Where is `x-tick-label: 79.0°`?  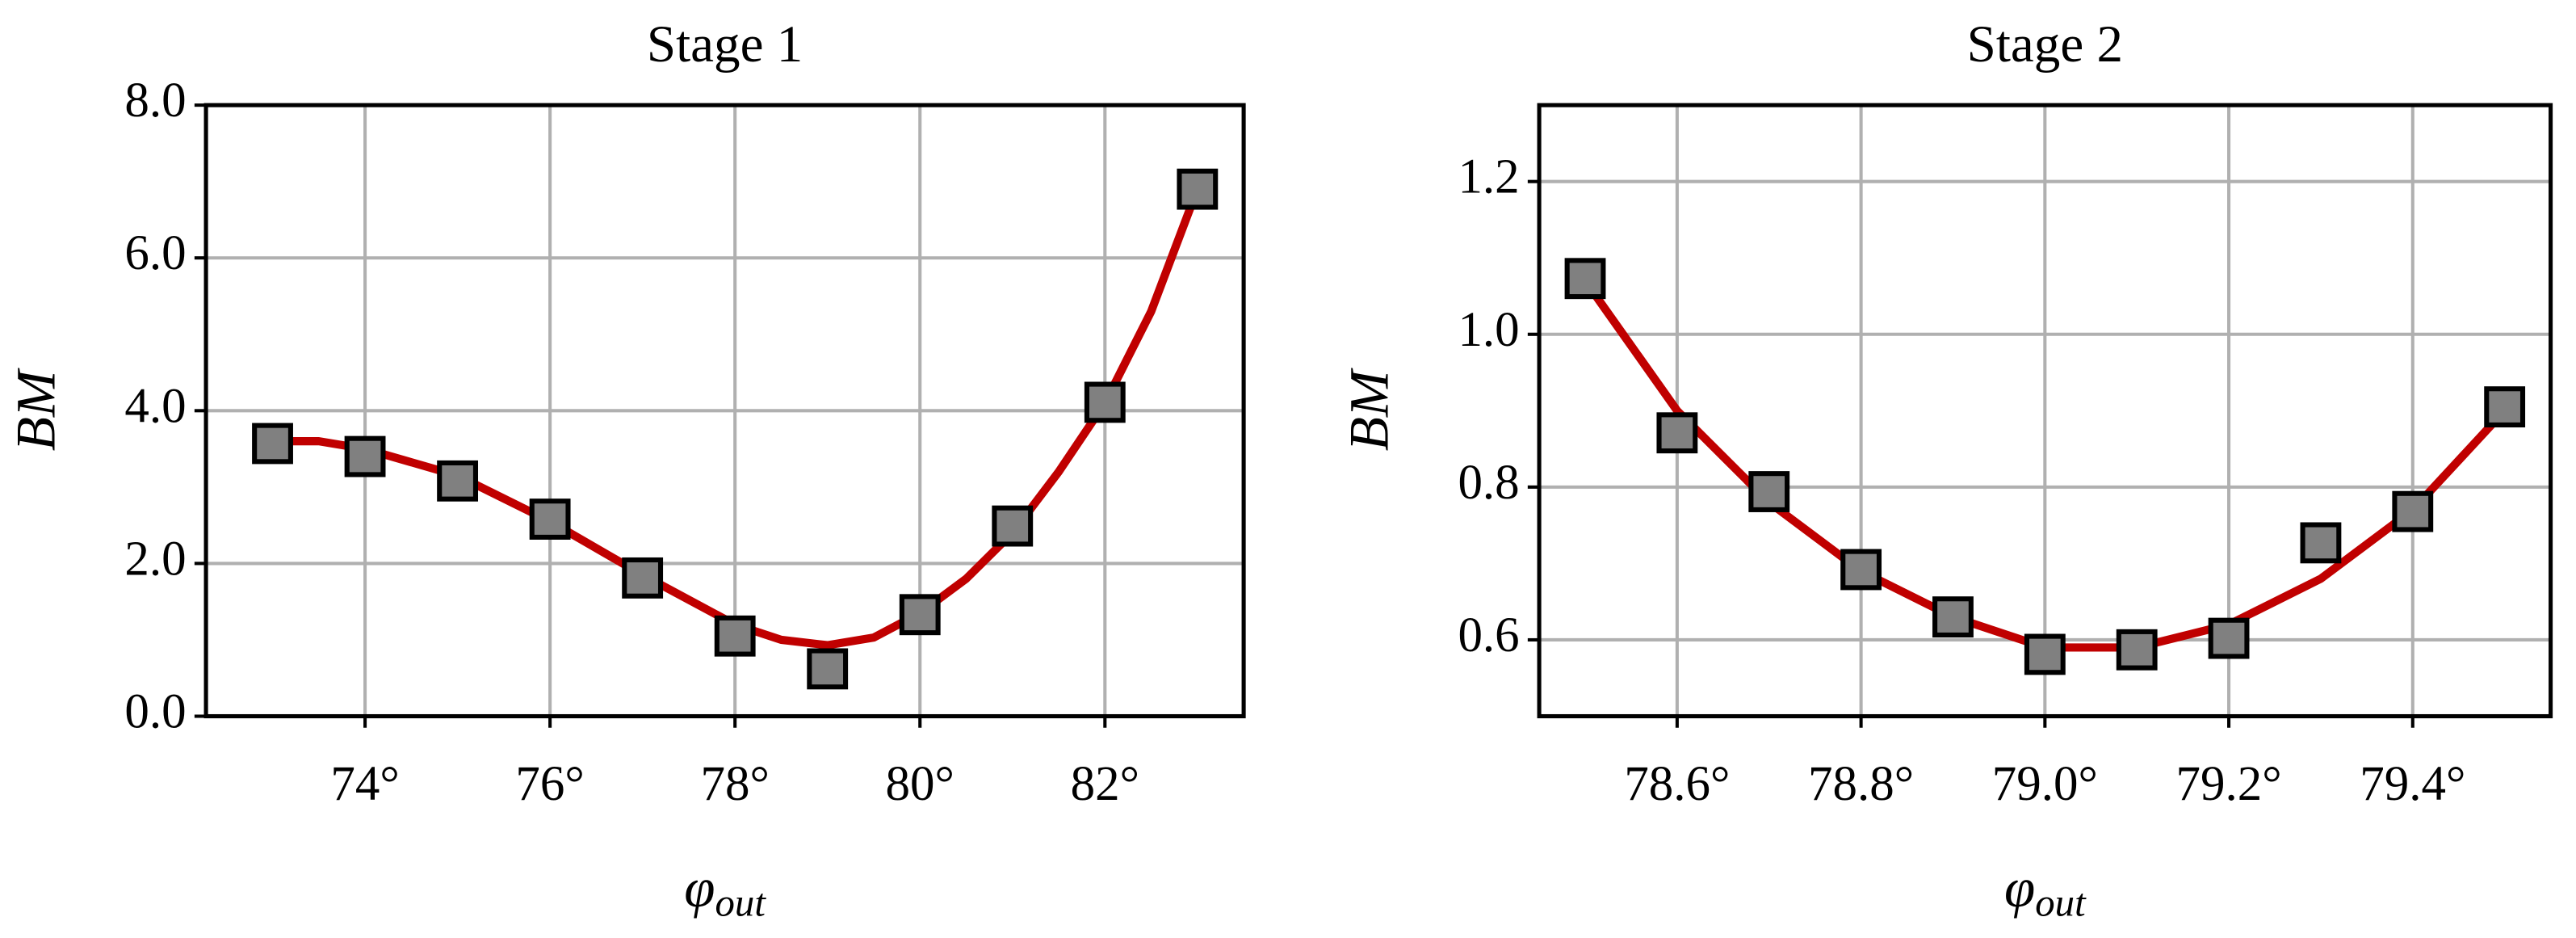 x-tick-label: 79.0° is located at coordinates (2045, 784).